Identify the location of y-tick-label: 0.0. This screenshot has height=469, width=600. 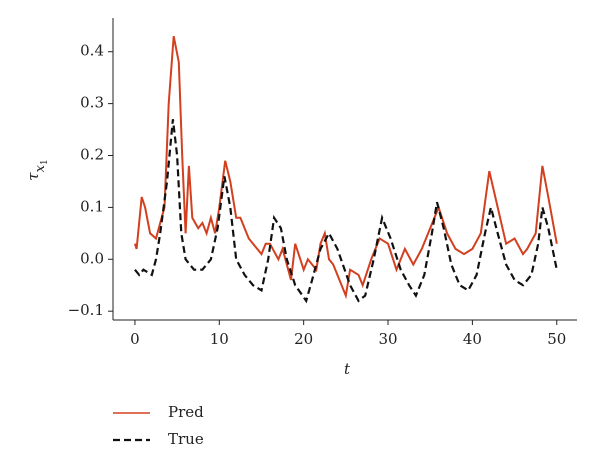
(92, 258).